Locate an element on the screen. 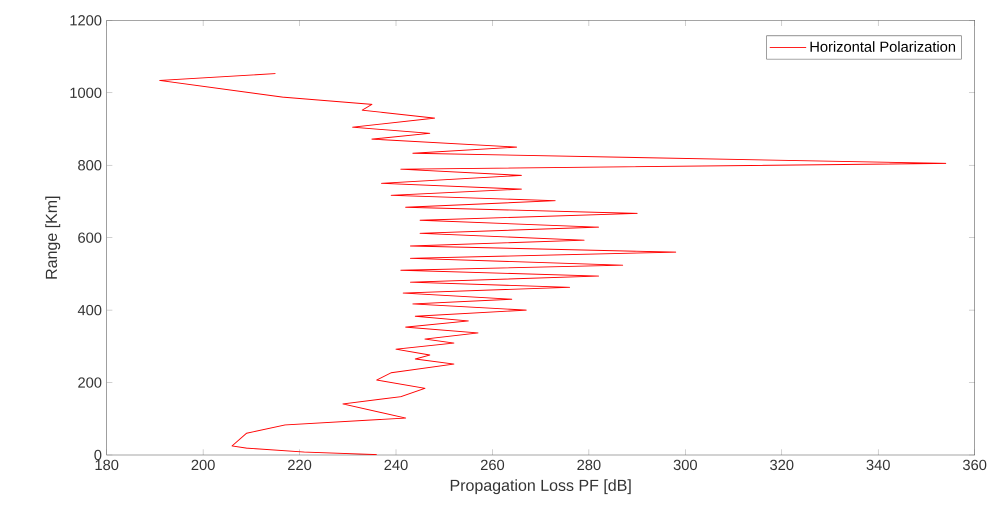 This screenshot has width=990, height=507. y-tick-label: 600 is located at coordinates (90, 237).